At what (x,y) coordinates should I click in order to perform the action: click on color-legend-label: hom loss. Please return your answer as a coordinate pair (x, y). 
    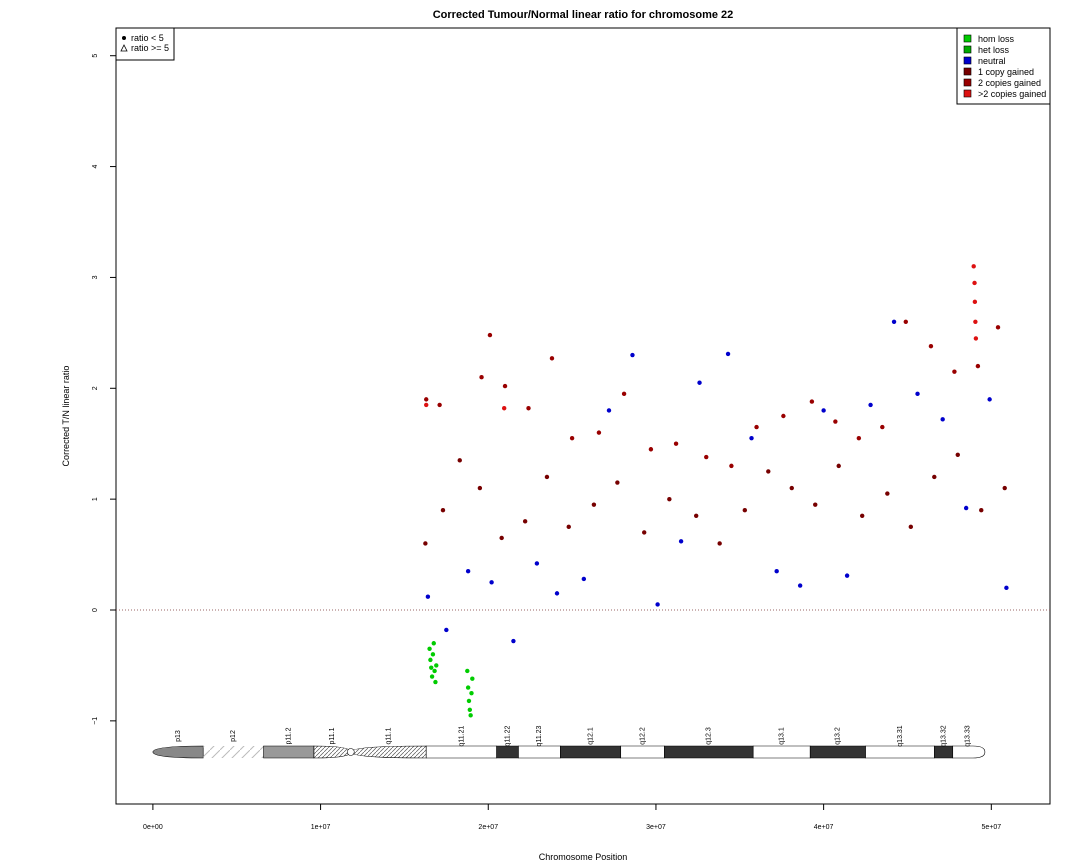
    Looking at the image, I should click on (996, 39).